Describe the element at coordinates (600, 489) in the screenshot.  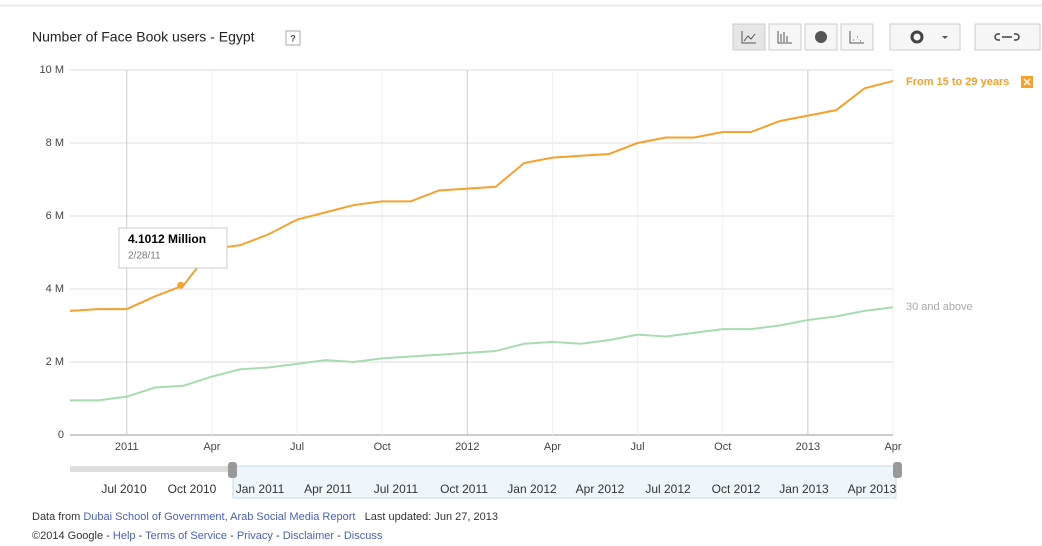
I see `range-label: Apr 2012` at that location.